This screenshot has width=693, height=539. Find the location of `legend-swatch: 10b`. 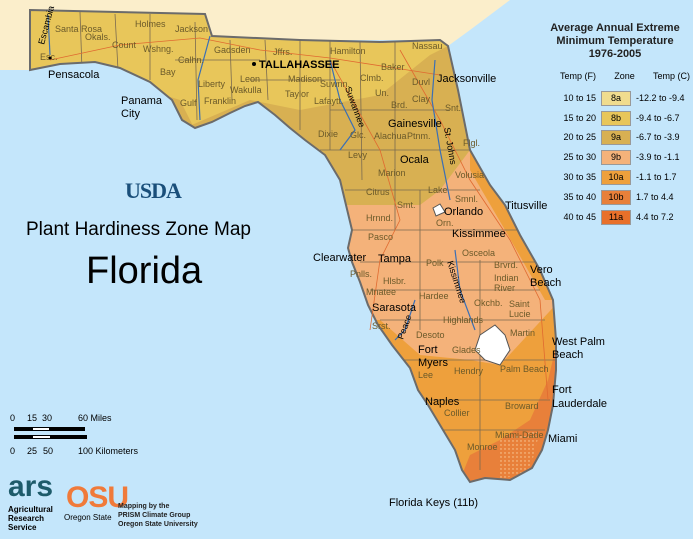

legend-swatch: 10b is located at coordinates (616, 197).